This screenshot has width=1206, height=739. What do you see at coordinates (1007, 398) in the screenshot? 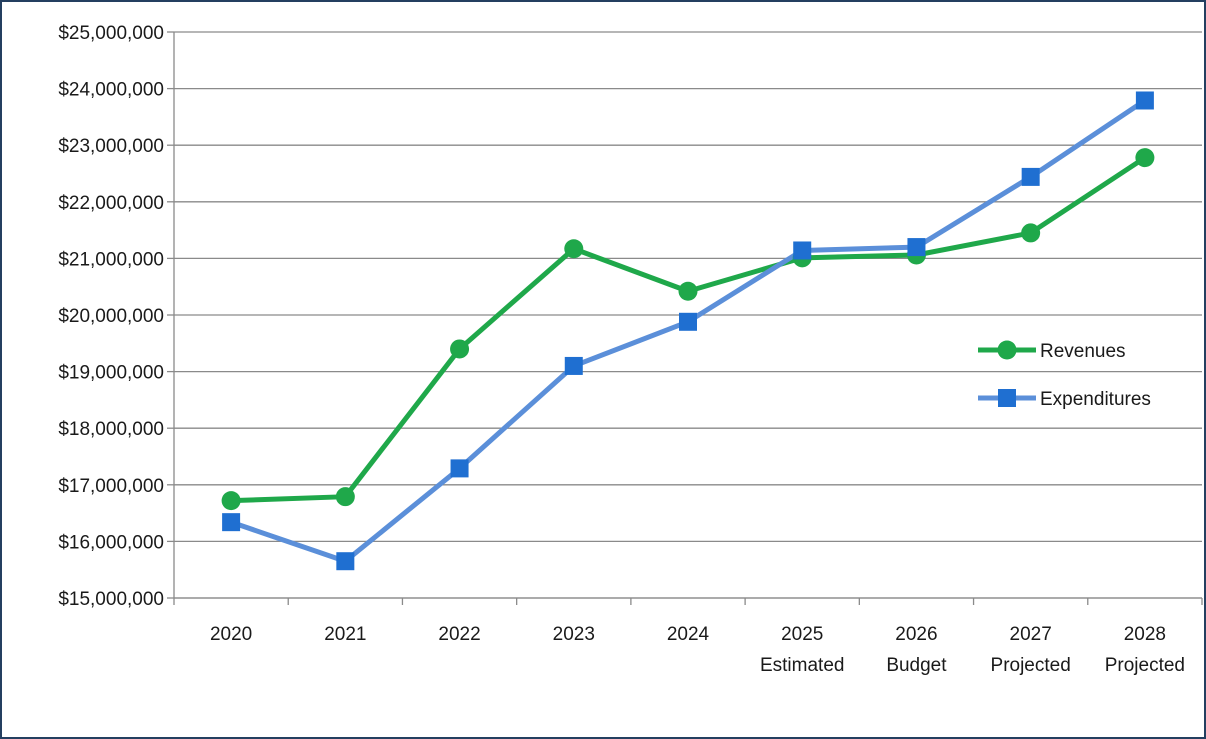
I see `legend-marker-expenditures` at bounding box center [1007, 398].